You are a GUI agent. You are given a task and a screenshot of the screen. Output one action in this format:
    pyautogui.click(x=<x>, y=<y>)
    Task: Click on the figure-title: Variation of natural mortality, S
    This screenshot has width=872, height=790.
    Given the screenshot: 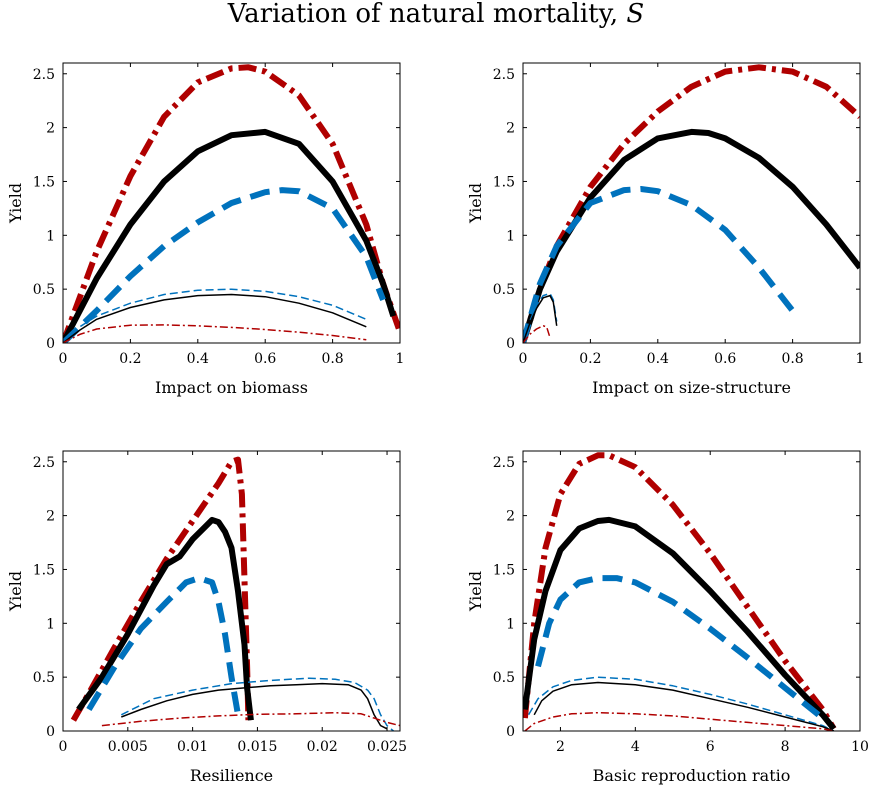 What is the action you would take?
    pyautogui.click(x=435, y=14)
    